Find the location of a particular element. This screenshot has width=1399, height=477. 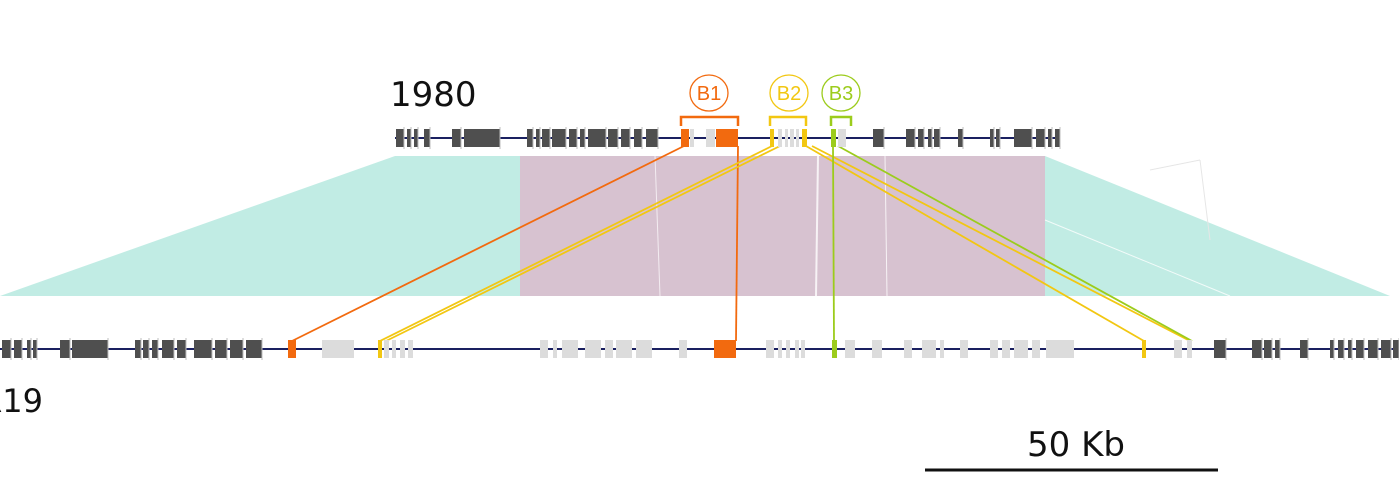

syntenic-region-inverted is located at coordinates (782, 226).